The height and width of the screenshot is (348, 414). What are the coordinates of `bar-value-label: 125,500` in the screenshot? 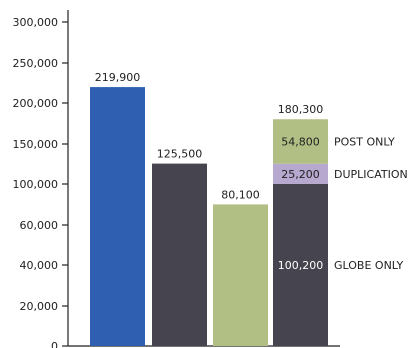 It's located at (180, 154).